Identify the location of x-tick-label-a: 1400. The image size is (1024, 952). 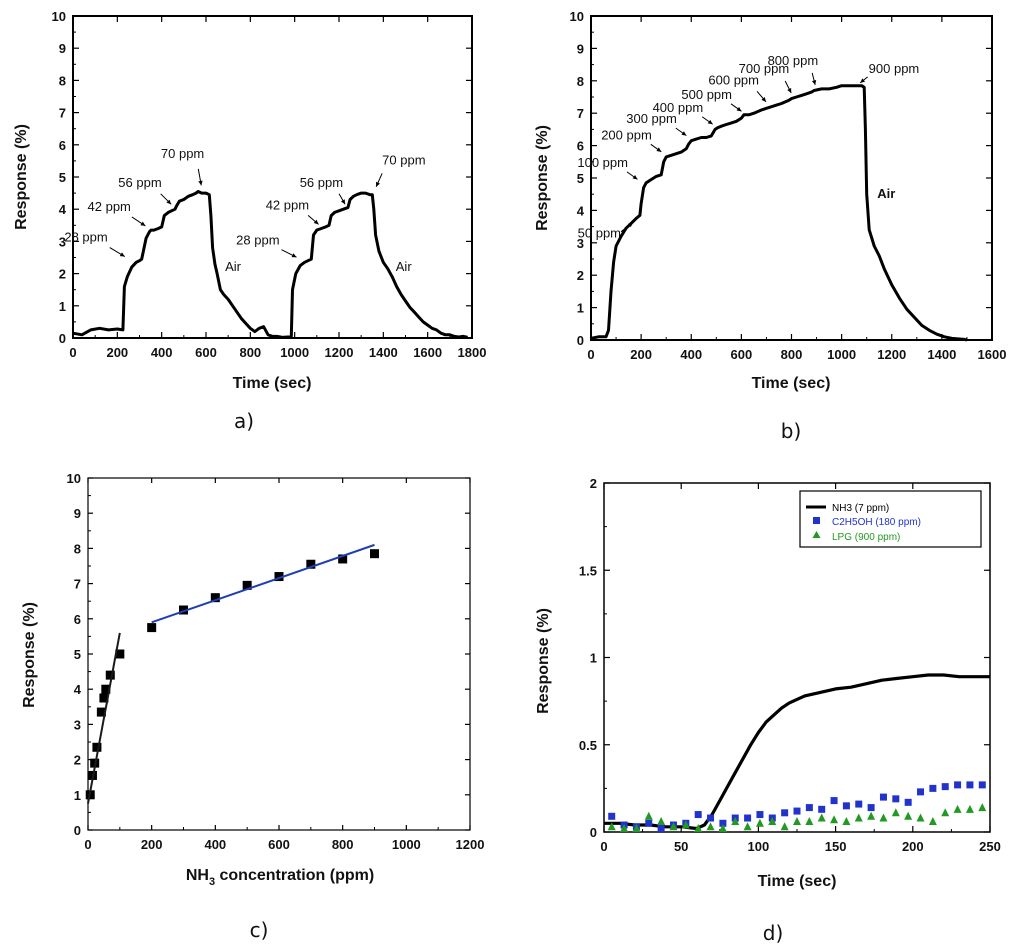
(383, 352).